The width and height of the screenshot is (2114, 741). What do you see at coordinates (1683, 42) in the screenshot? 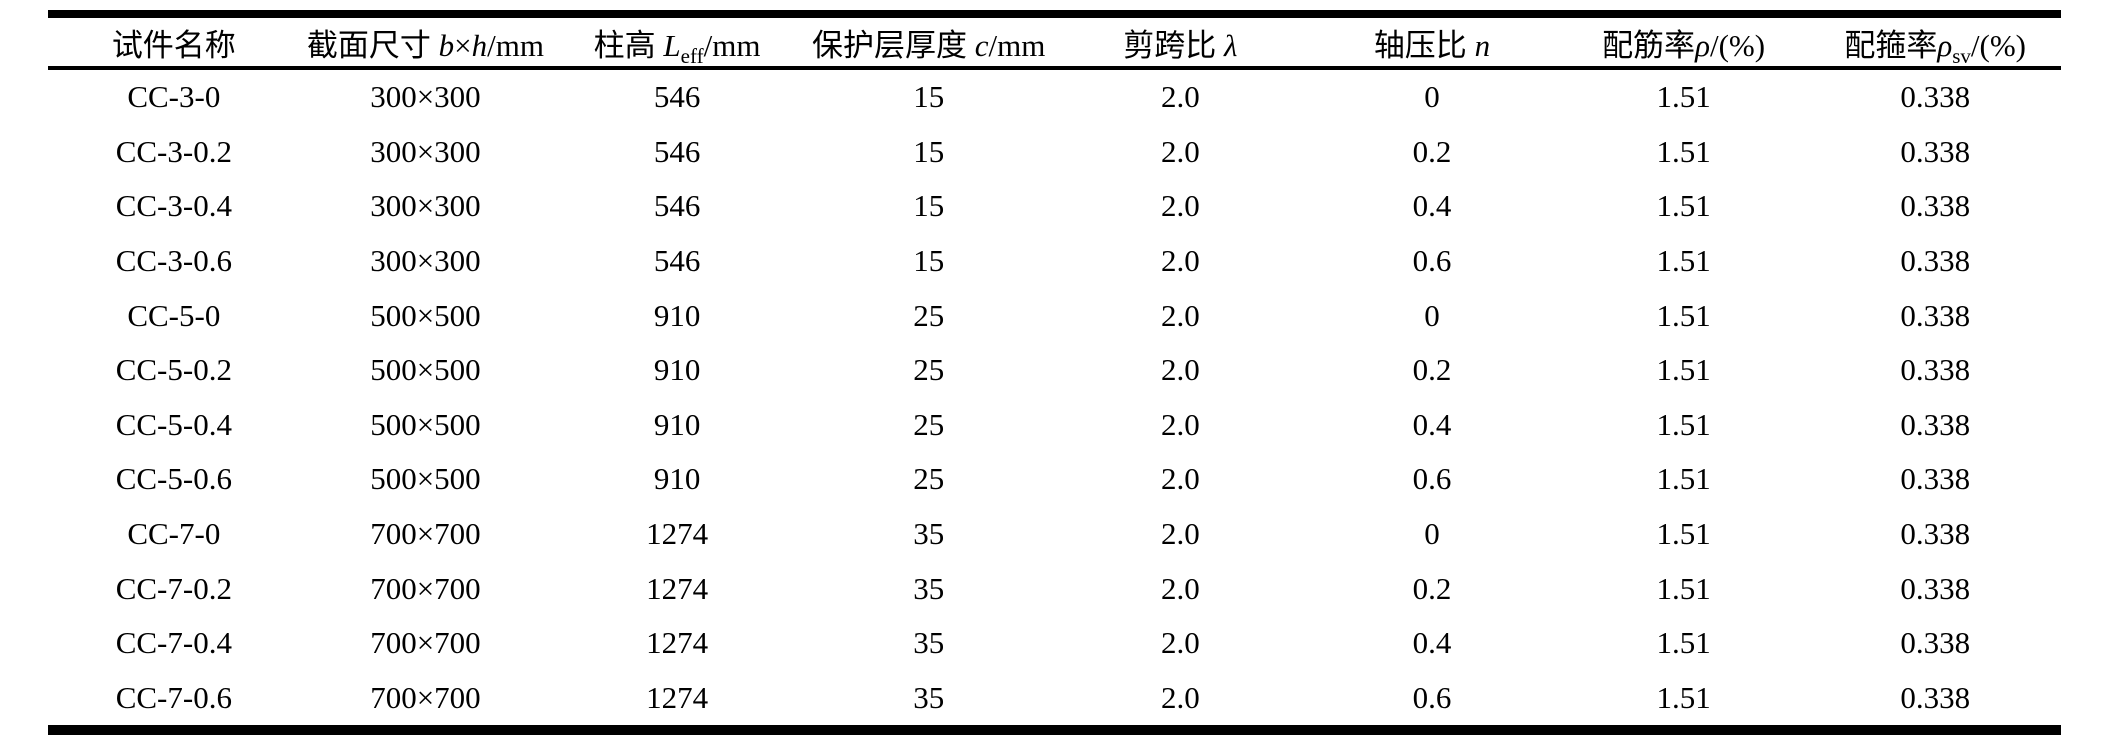
I see `column-header-reinforcement-ratio: 配筋率ρ/(%)` at bounding box center [1683, 42].